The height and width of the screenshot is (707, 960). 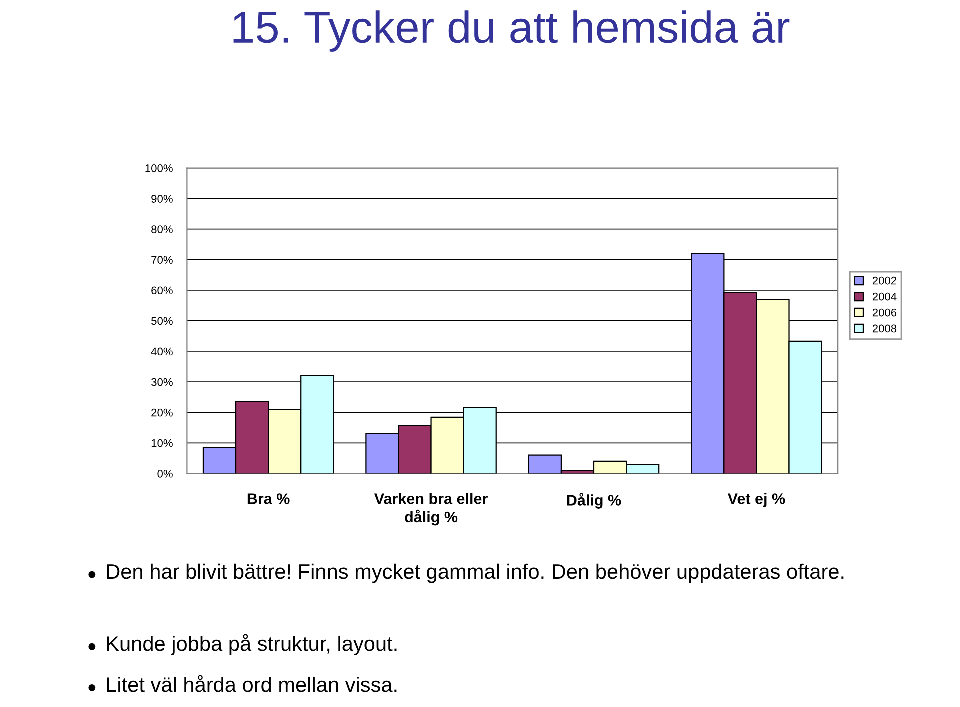 I want to click on y-tick-label: 70%, so click(x=162, y=260).